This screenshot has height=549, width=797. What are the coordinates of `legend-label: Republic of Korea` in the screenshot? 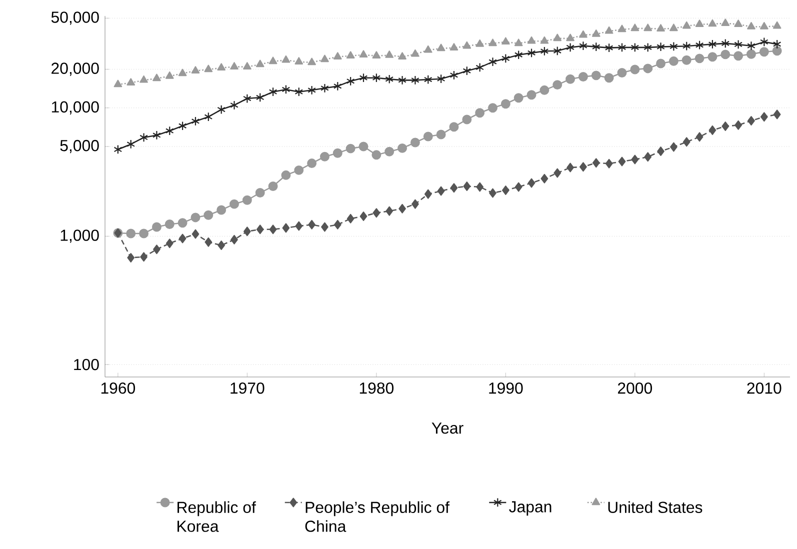 It's located at (217, 516).